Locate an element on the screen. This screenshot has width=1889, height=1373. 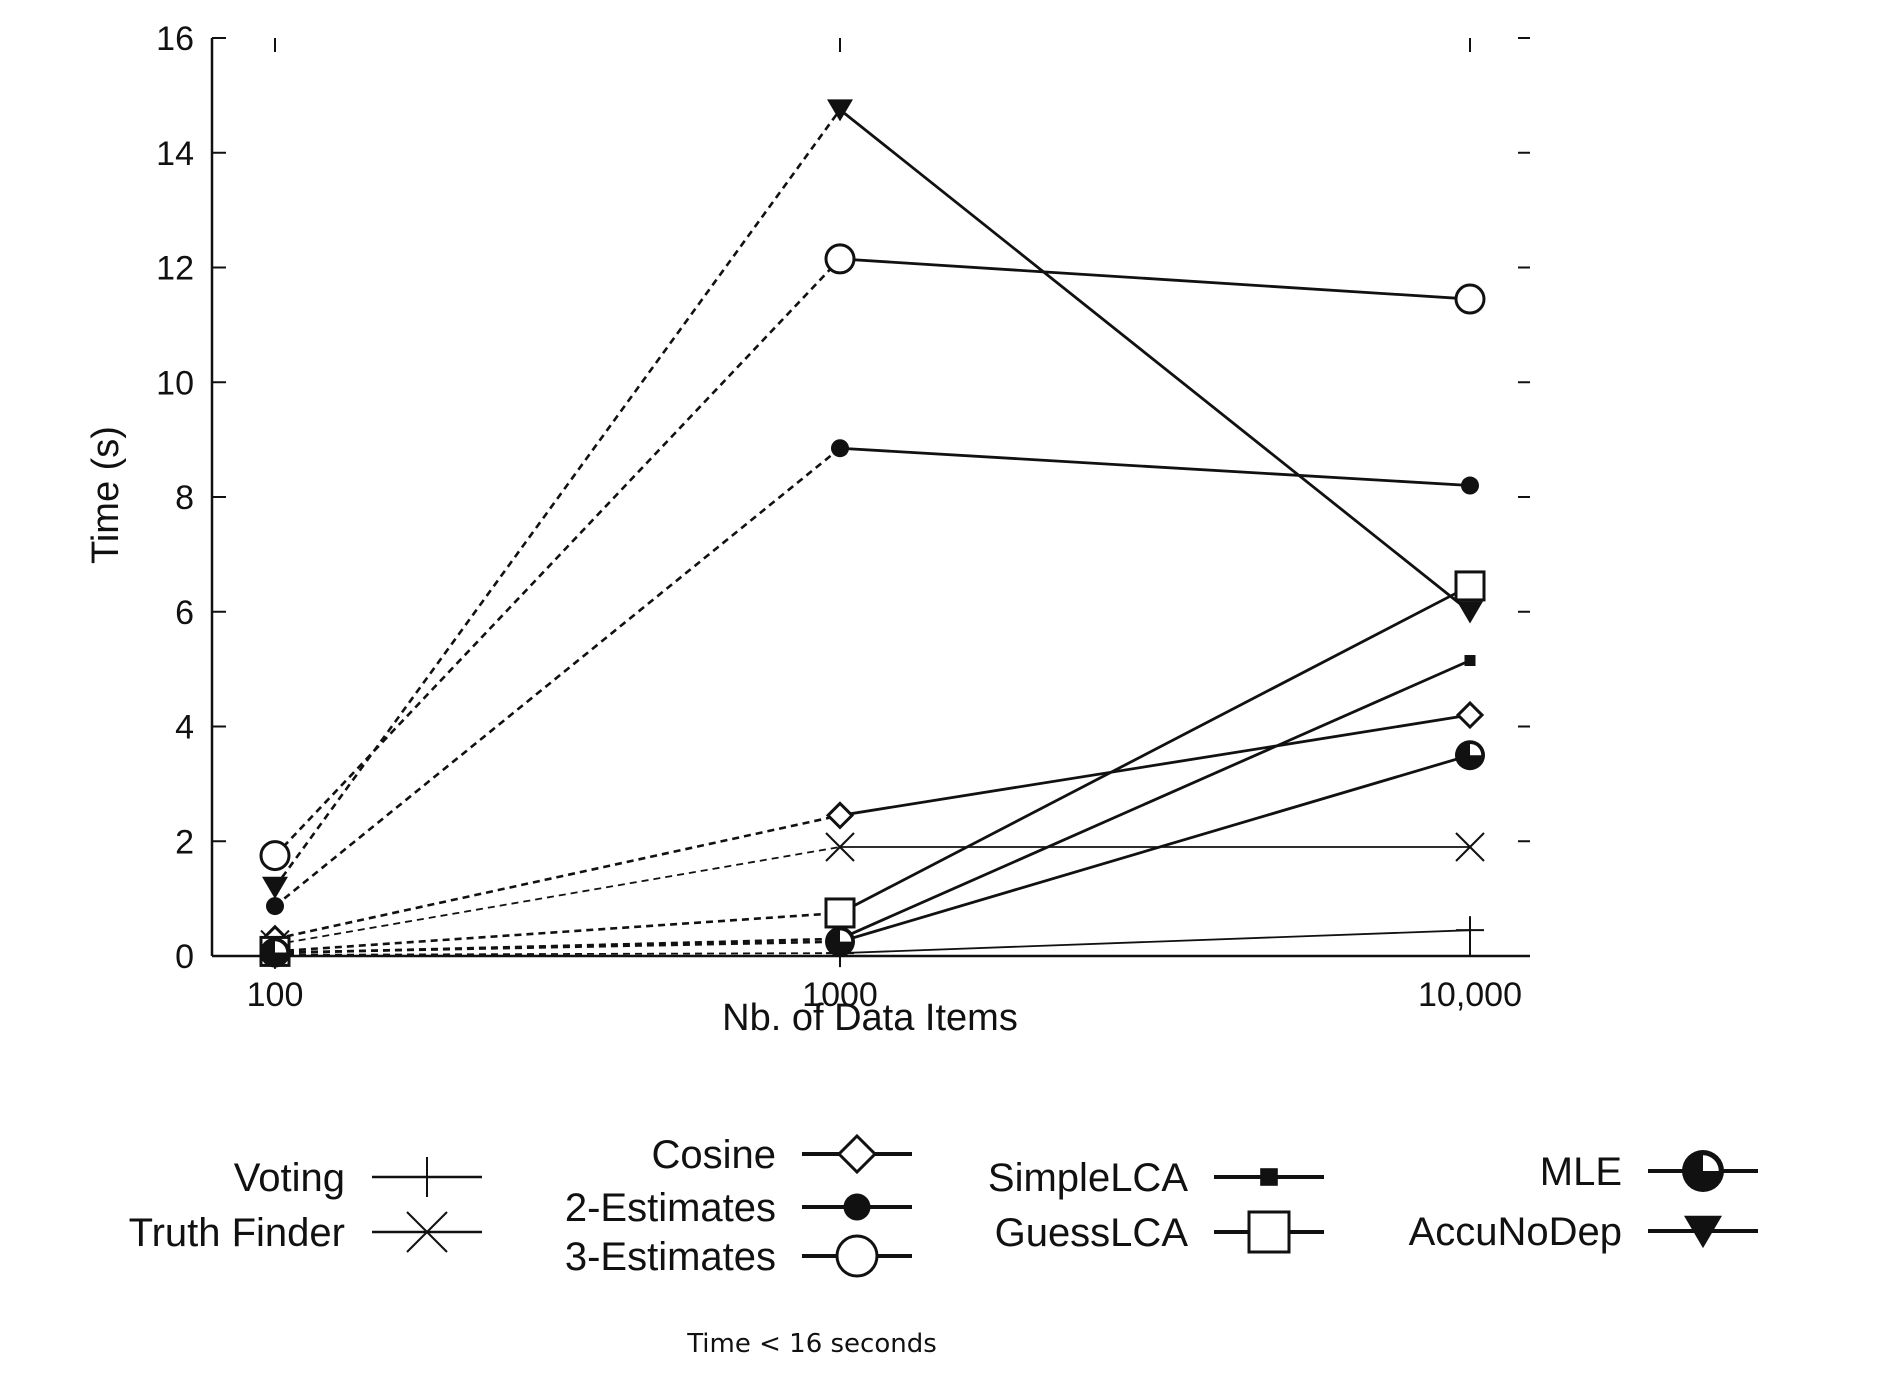
legend-item: SimpleLCA is located at coordinates (1156, 1178).